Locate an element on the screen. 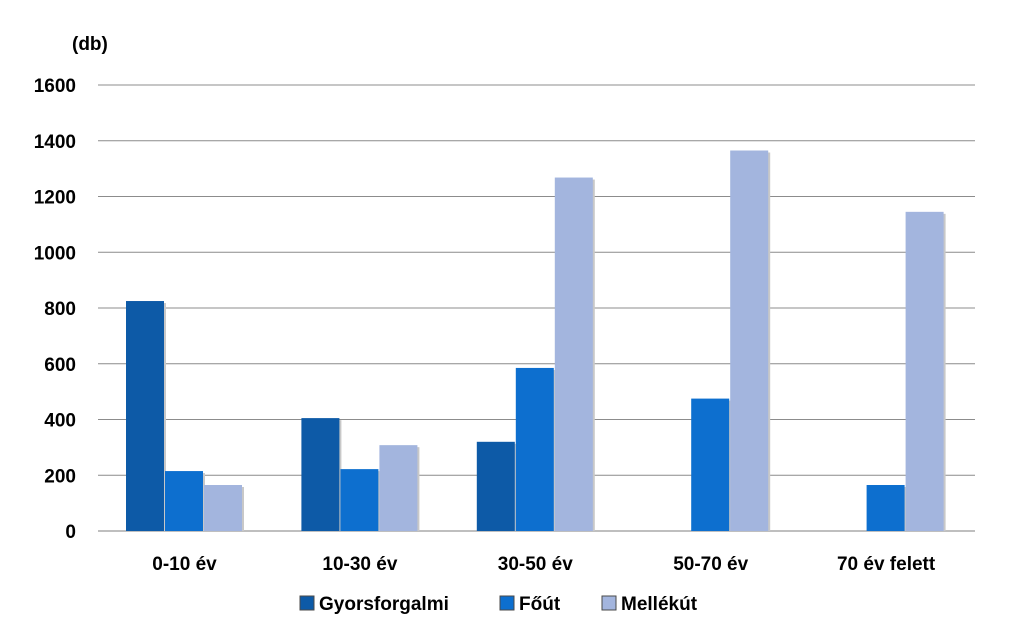 This screenshot has height=620, width=1024. legend-swatch-főút is located at coordinates (507, 603).